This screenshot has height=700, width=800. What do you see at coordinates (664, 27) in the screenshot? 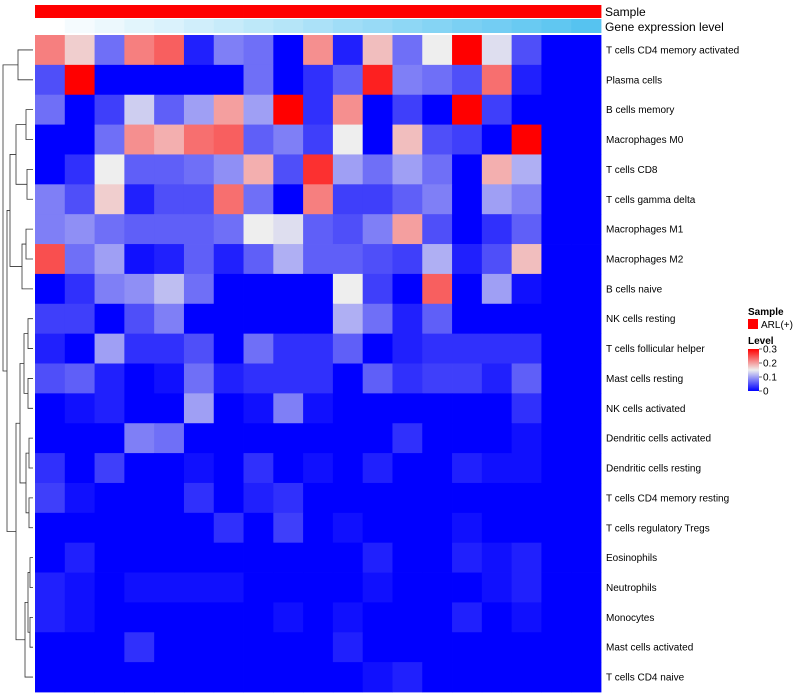
I see `annotation-label-gene-expression: Gene expression level` at bounding box center [664, 27].